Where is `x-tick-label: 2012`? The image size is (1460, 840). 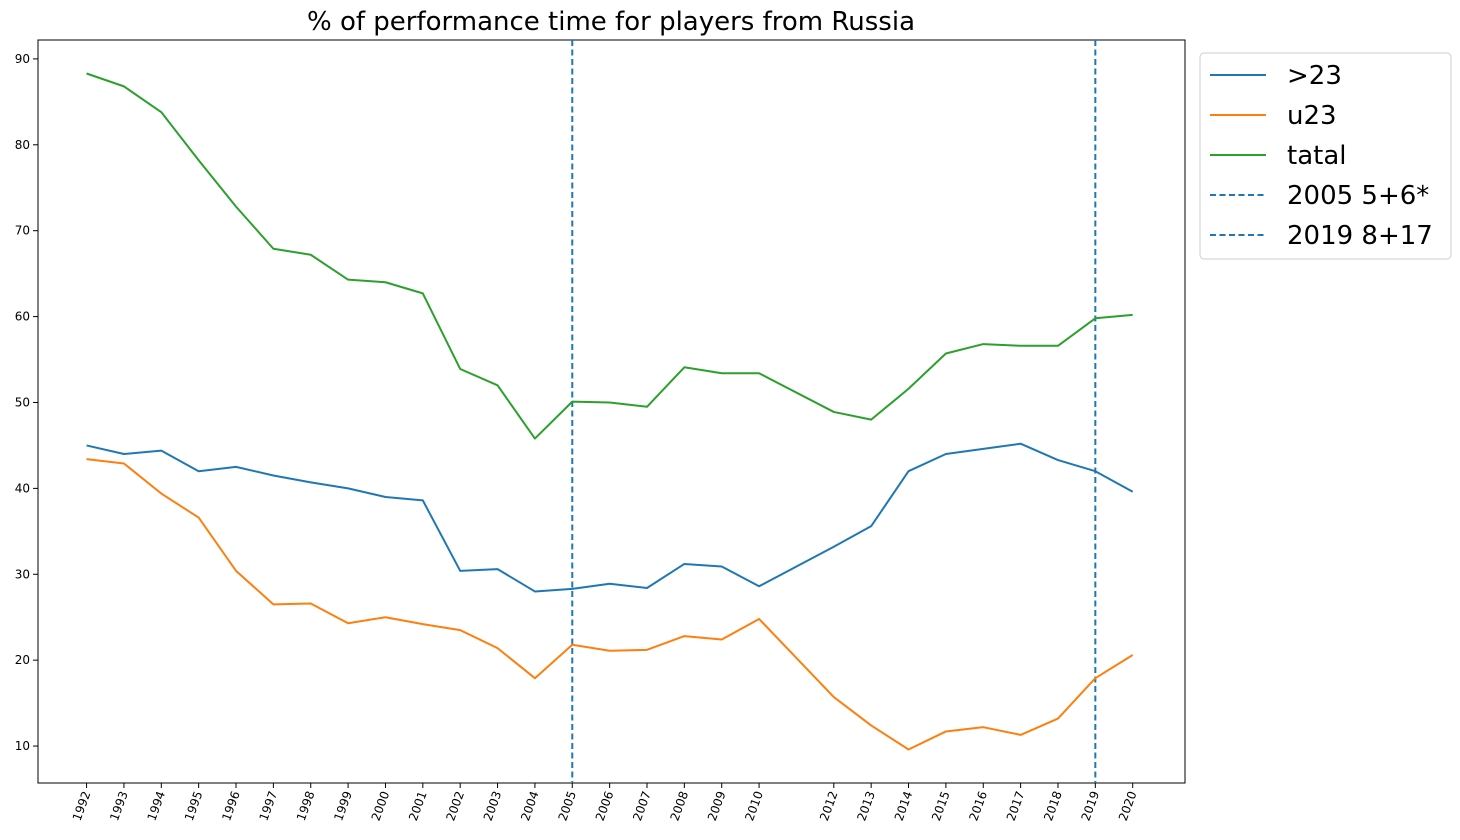 x-tick-label: 2012 is located at coordinates (829, 805).